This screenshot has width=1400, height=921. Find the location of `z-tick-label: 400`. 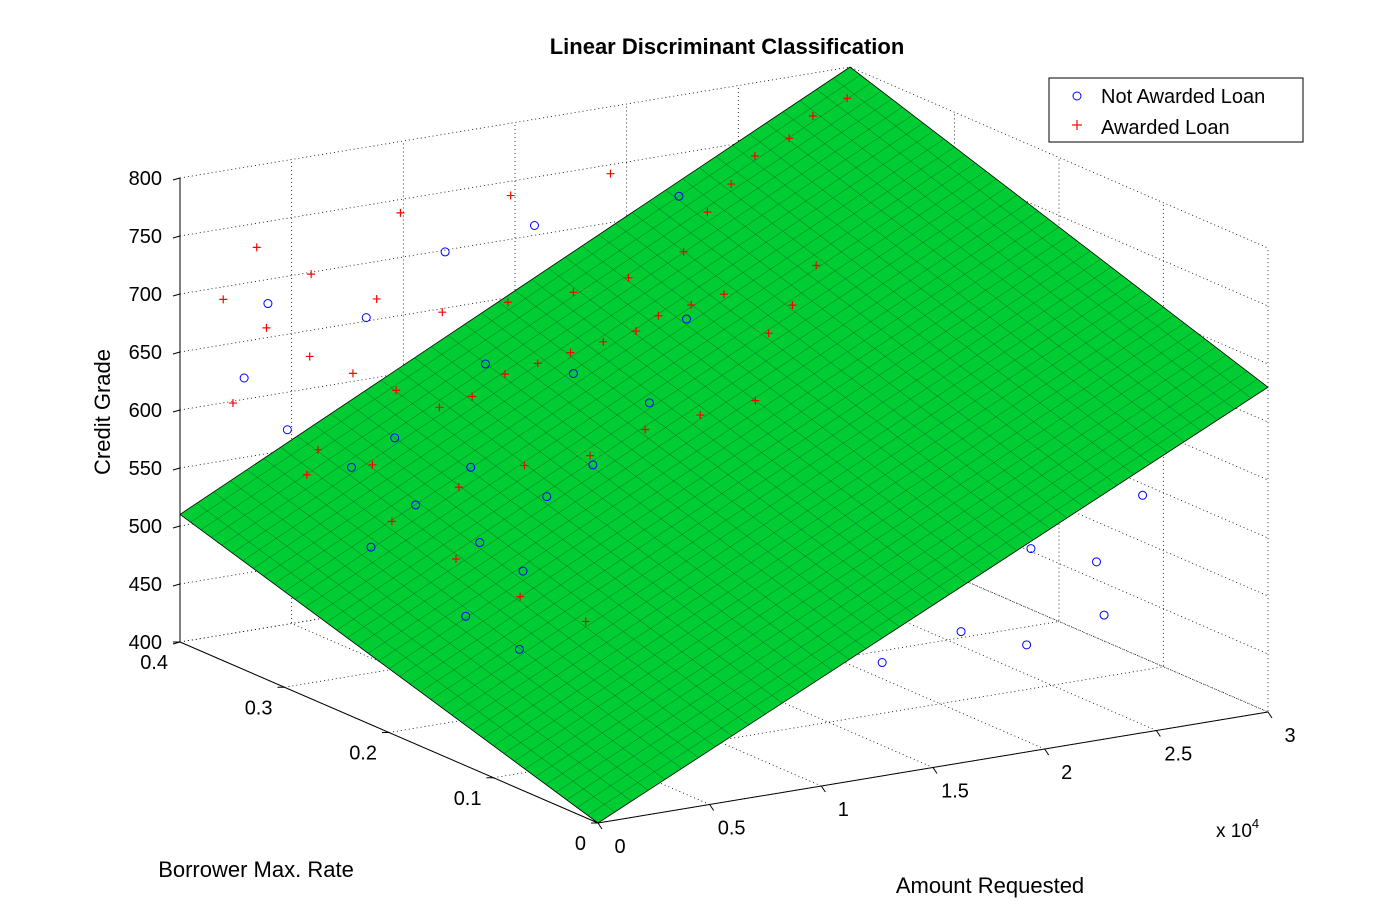

z-tick-label: 400 is located at coordinates (145, 643).